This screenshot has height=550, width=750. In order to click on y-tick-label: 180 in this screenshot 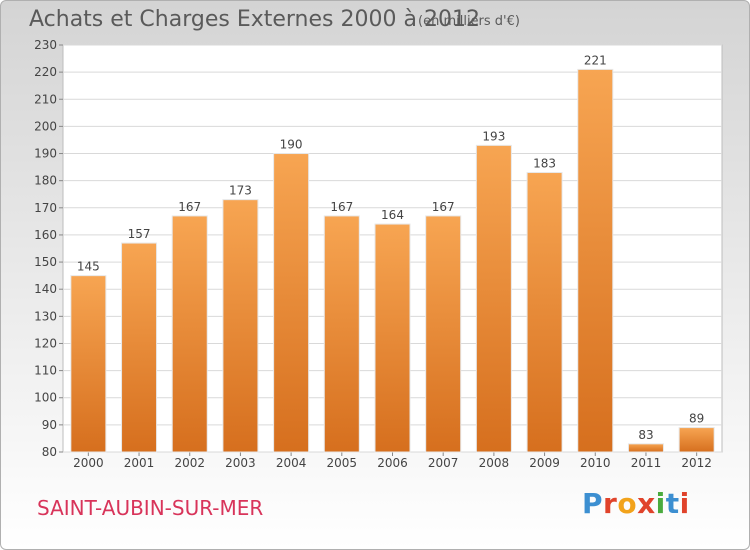, I will do `click(45, 181)`.